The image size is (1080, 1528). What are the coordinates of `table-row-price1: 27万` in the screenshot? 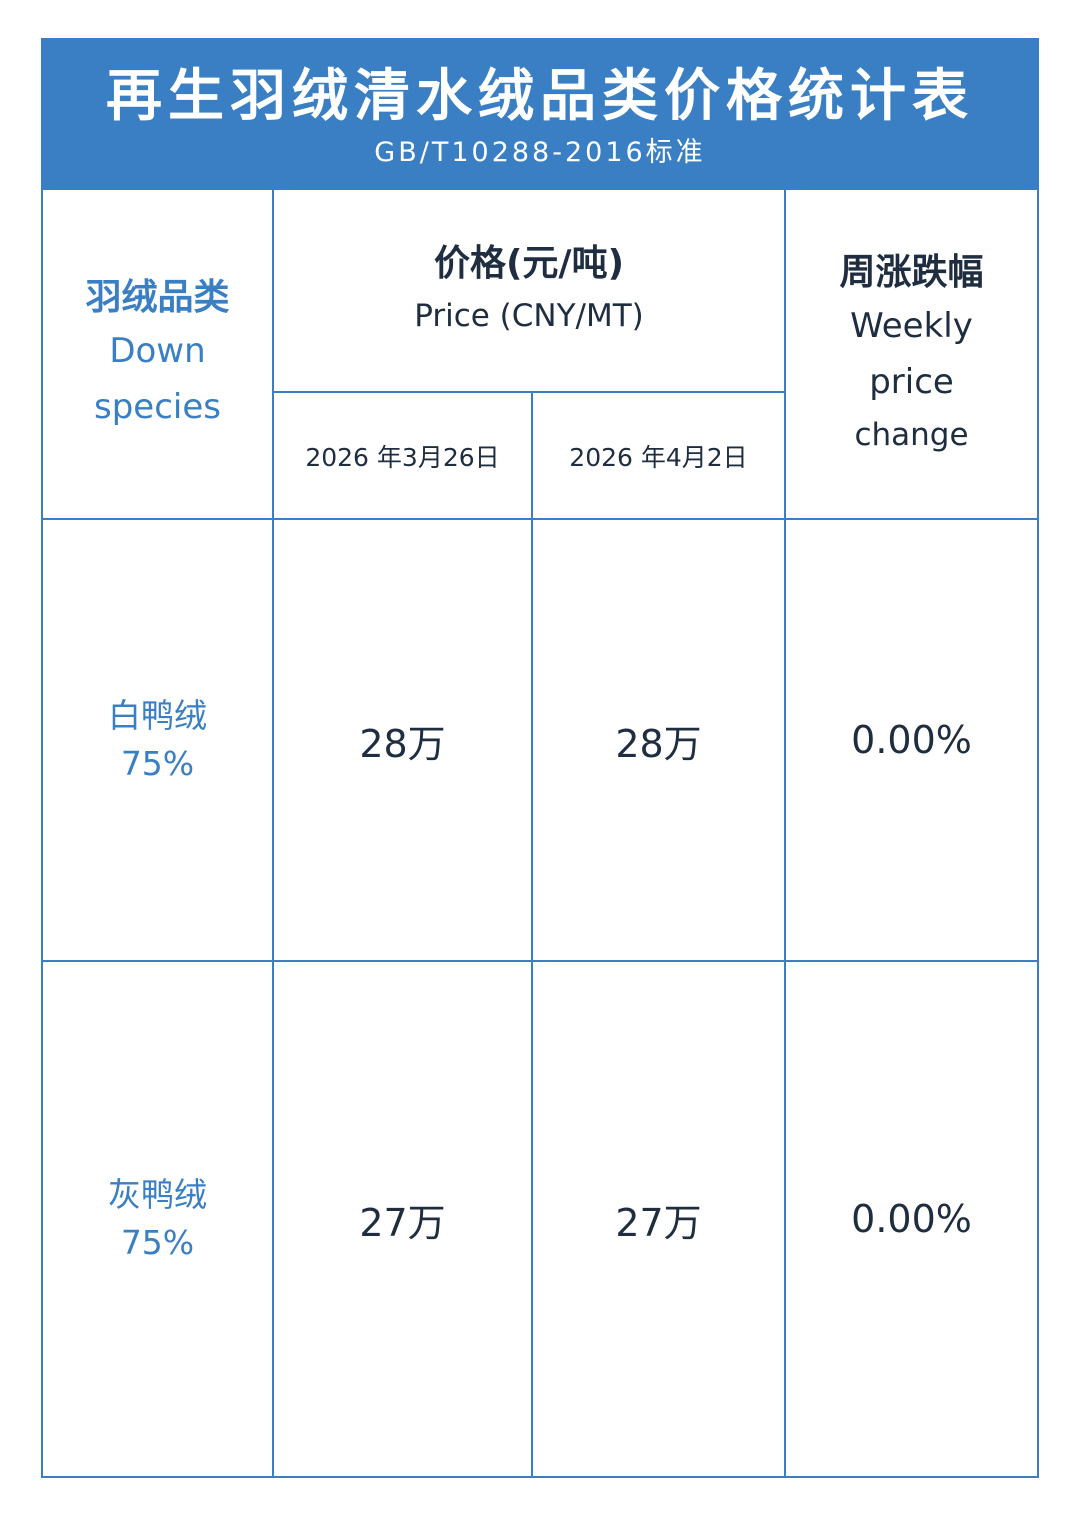 It's located at (402, 1219).